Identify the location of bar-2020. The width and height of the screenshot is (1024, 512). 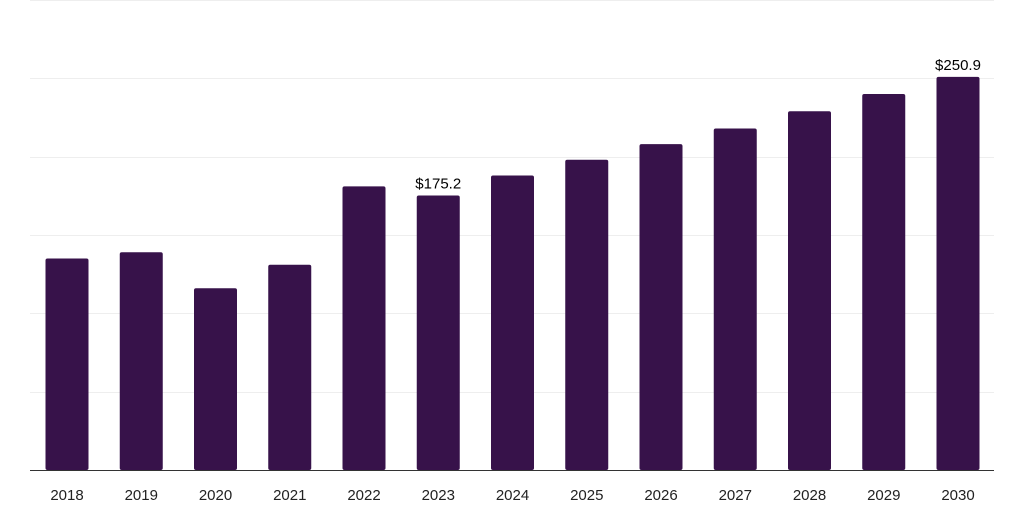
(215, 379).